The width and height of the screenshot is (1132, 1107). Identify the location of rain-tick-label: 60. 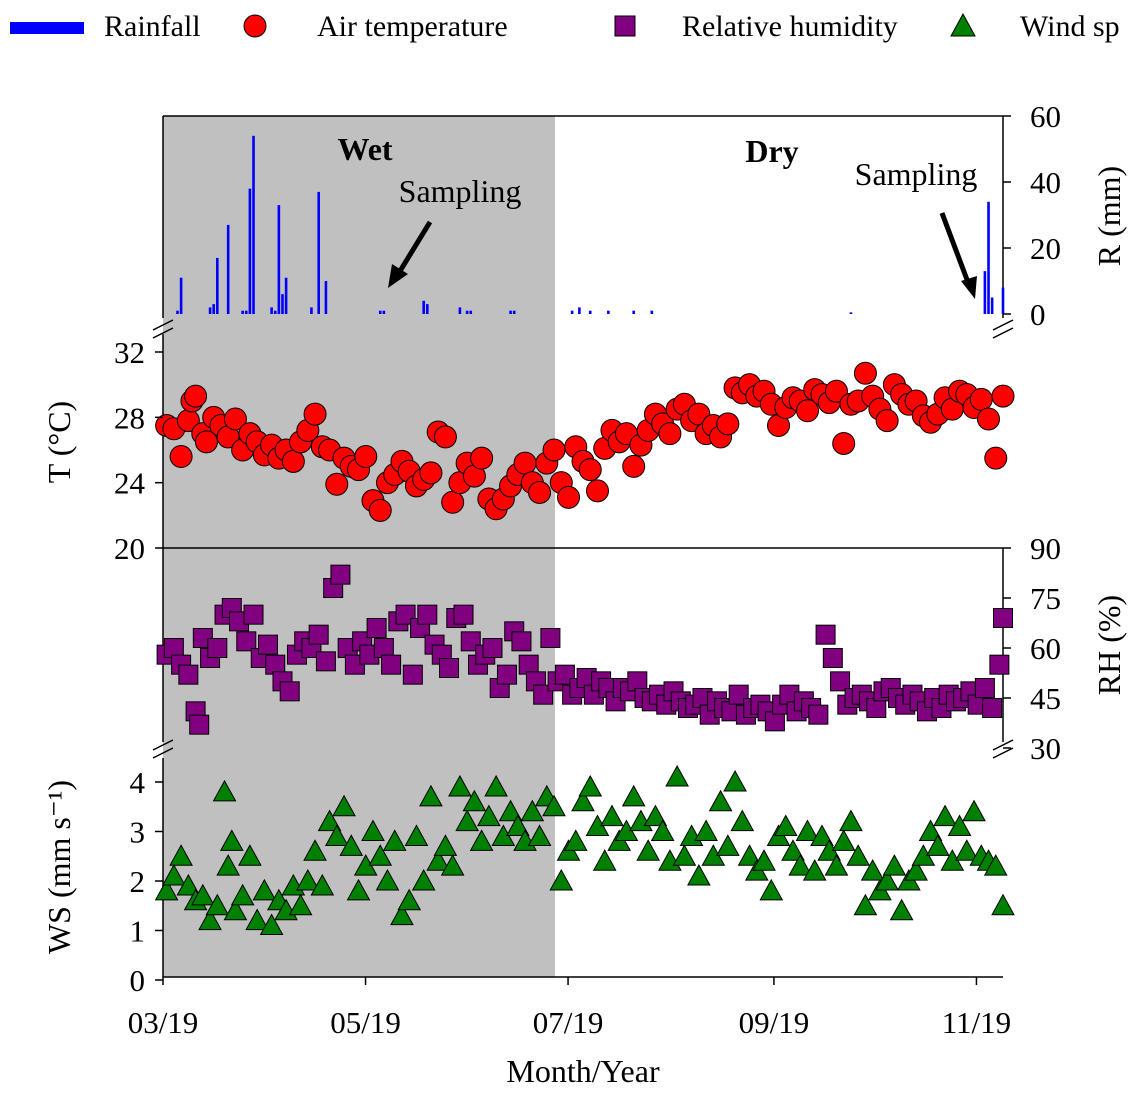
(1045, 116).